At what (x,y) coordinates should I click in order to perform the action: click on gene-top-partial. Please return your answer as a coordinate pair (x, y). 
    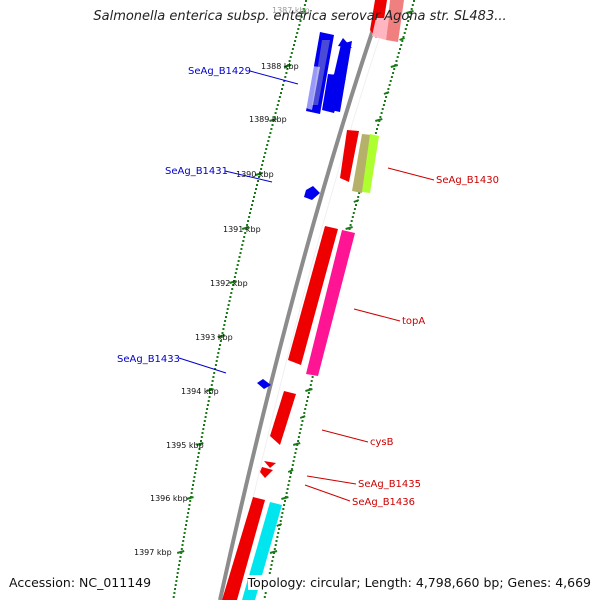
    Looking at the image, I should click on (387, 21).